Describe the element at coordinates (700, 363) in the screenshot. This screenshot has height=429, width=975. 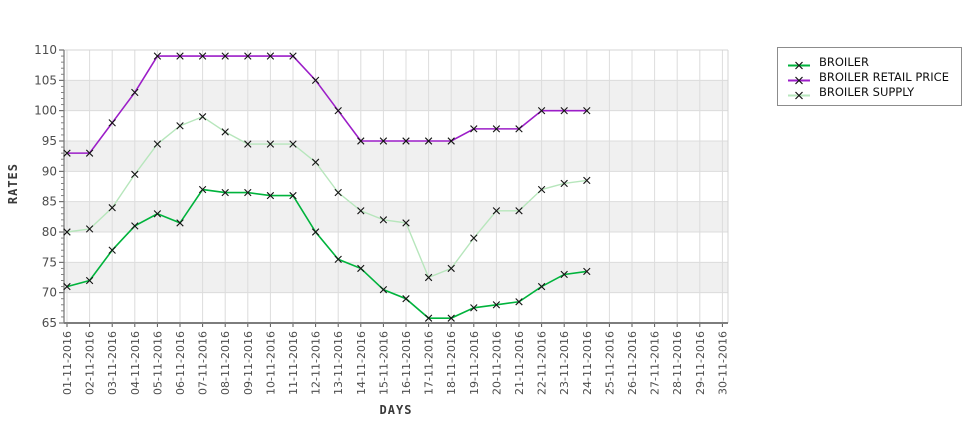
I see `x-tick-label: 29-11-2016` at that location.